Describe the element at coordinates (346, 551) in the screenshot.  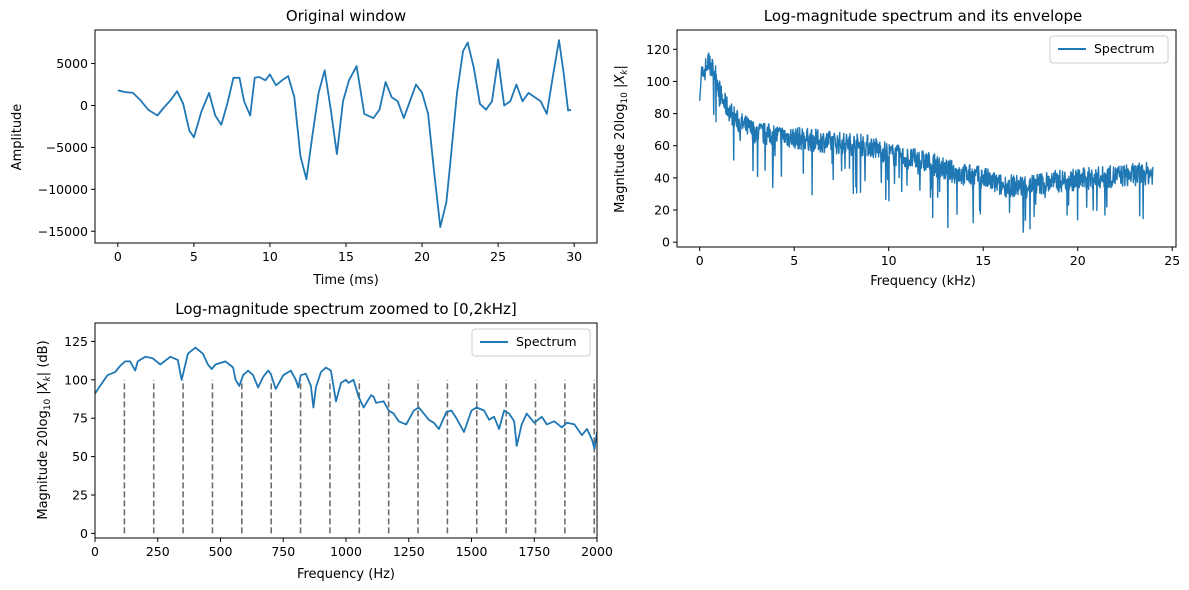
I see `x-tick-label: 1000` at that location.